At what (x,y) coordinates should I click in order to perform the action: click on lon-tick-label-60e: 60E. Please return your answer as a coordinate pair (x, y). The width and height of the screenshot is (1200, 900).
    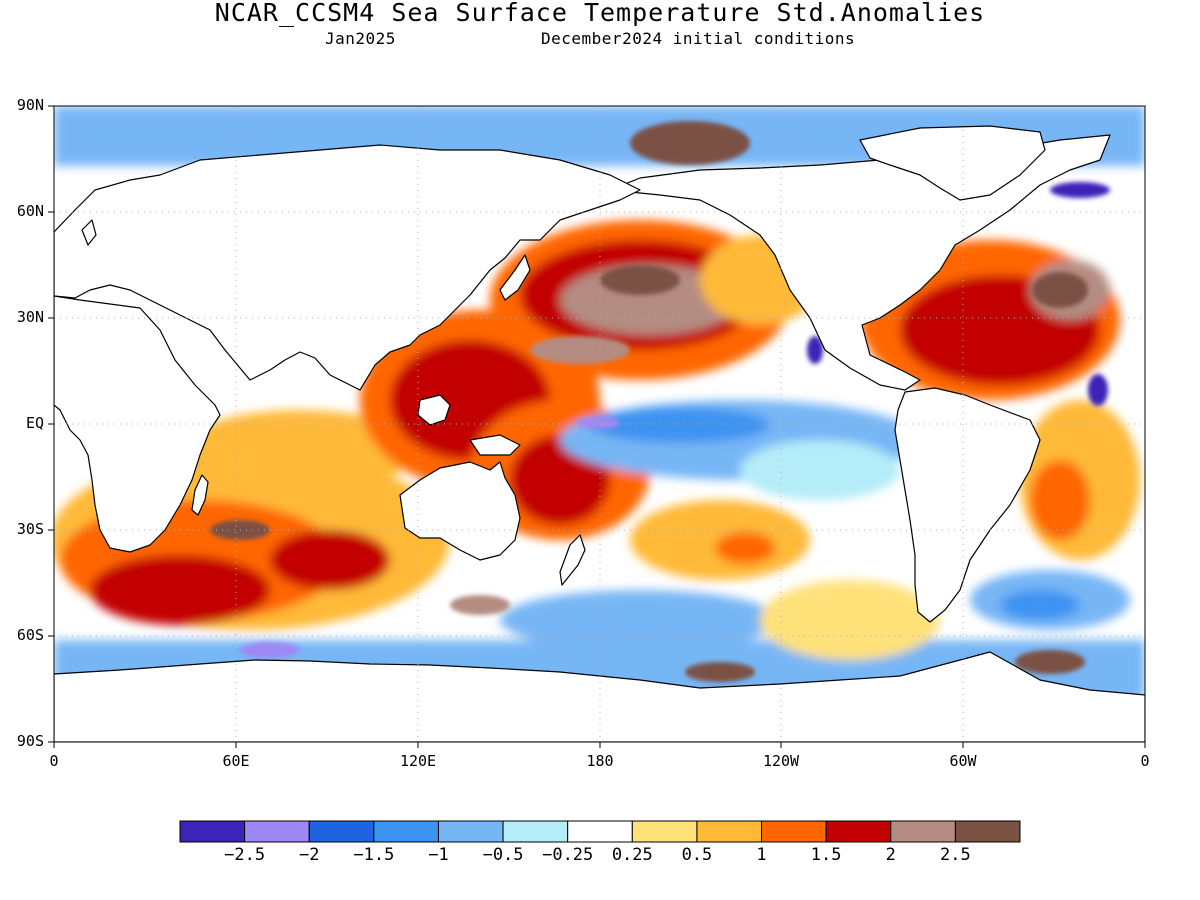
    Looking at the image, I should click on (236, 761).